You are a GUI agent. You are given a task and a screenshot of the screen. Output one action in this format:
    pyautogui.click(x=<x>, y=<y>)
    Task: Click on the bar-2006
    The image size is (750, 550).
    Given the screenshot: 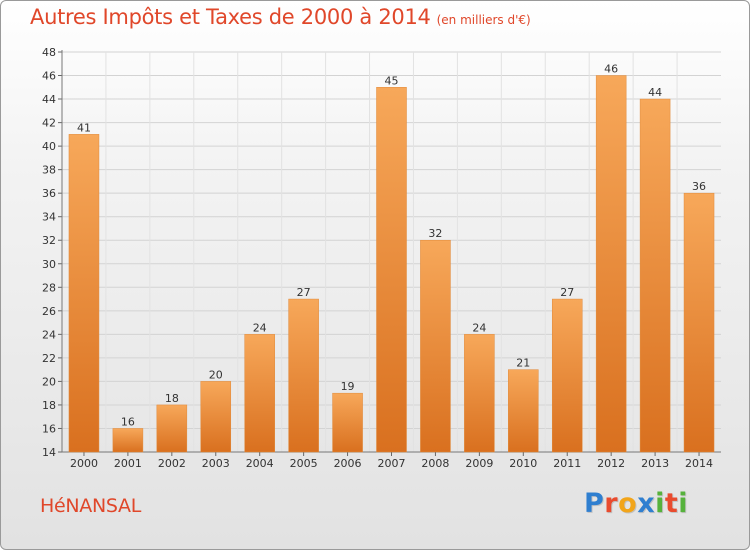 What is the action you would take?
    pyautogui.click(x=347, y=422)
    